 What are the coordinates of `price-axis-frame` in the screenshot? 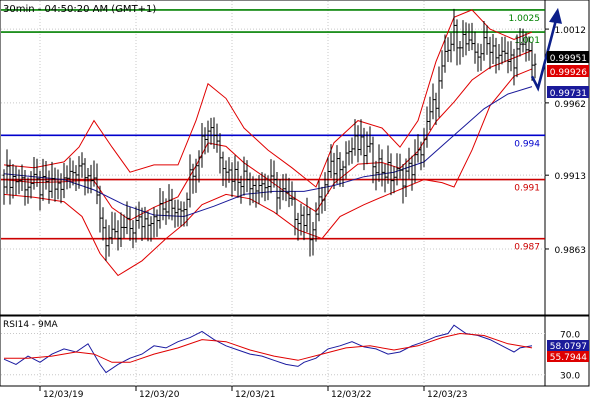 It's located at (567, 158).